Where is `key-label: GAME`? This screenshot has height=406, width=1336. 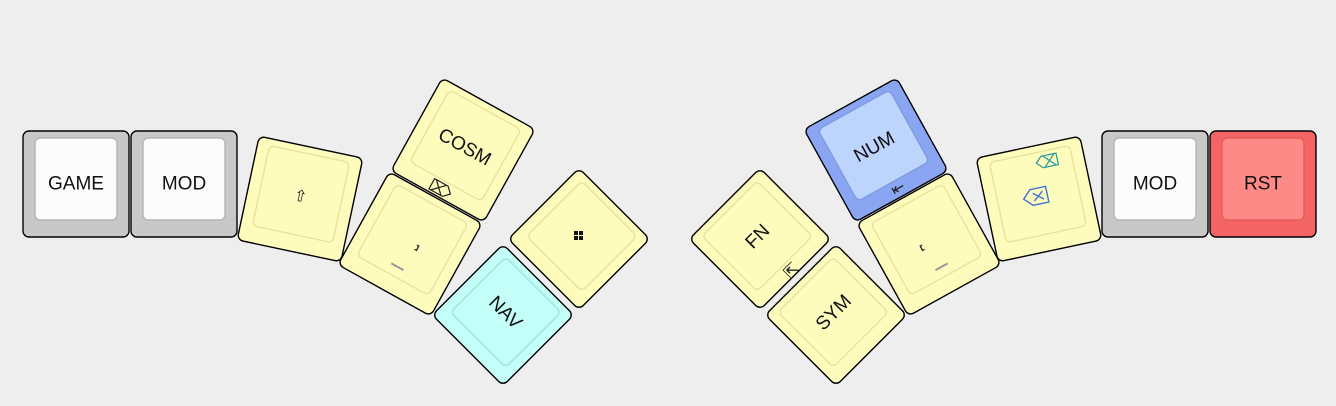
key-label: GAME is located at coordinates (76, 184).